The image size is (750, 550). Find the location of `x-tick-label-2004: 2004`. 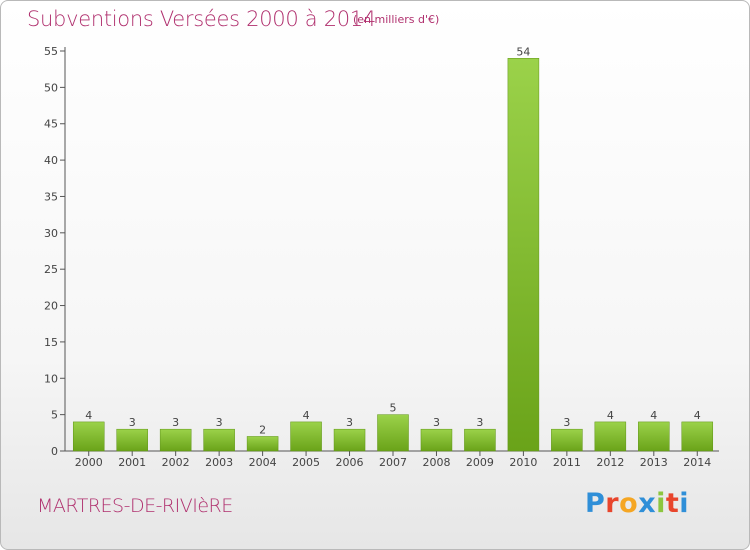

x-tick-label-2004: 2004 is located at coordinates (263, 462).